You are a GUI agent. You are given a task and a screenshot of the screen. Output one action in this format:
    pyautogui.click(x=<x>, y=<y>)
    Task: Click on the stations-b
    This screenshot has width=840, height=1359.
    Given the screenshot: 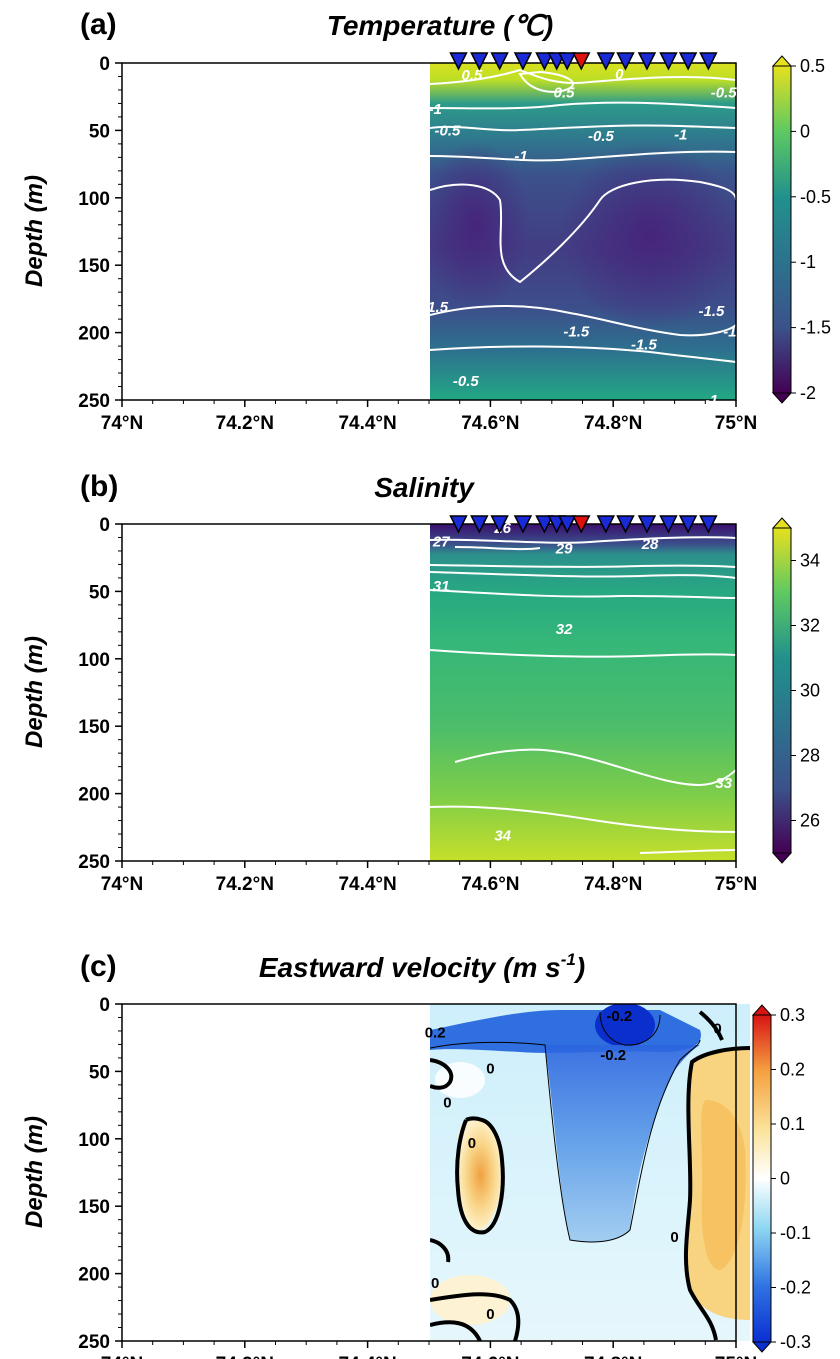 What is the action you would take?
    pyautogui.click(x=583, y=524)
    